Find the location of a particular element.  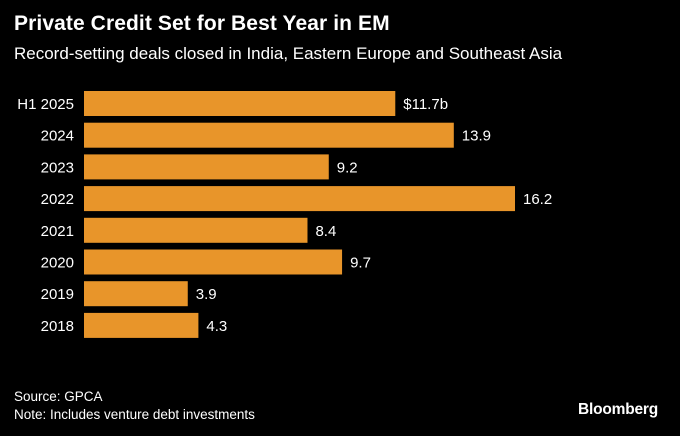

category-label: 2021 is located at coordinates (57, 231).